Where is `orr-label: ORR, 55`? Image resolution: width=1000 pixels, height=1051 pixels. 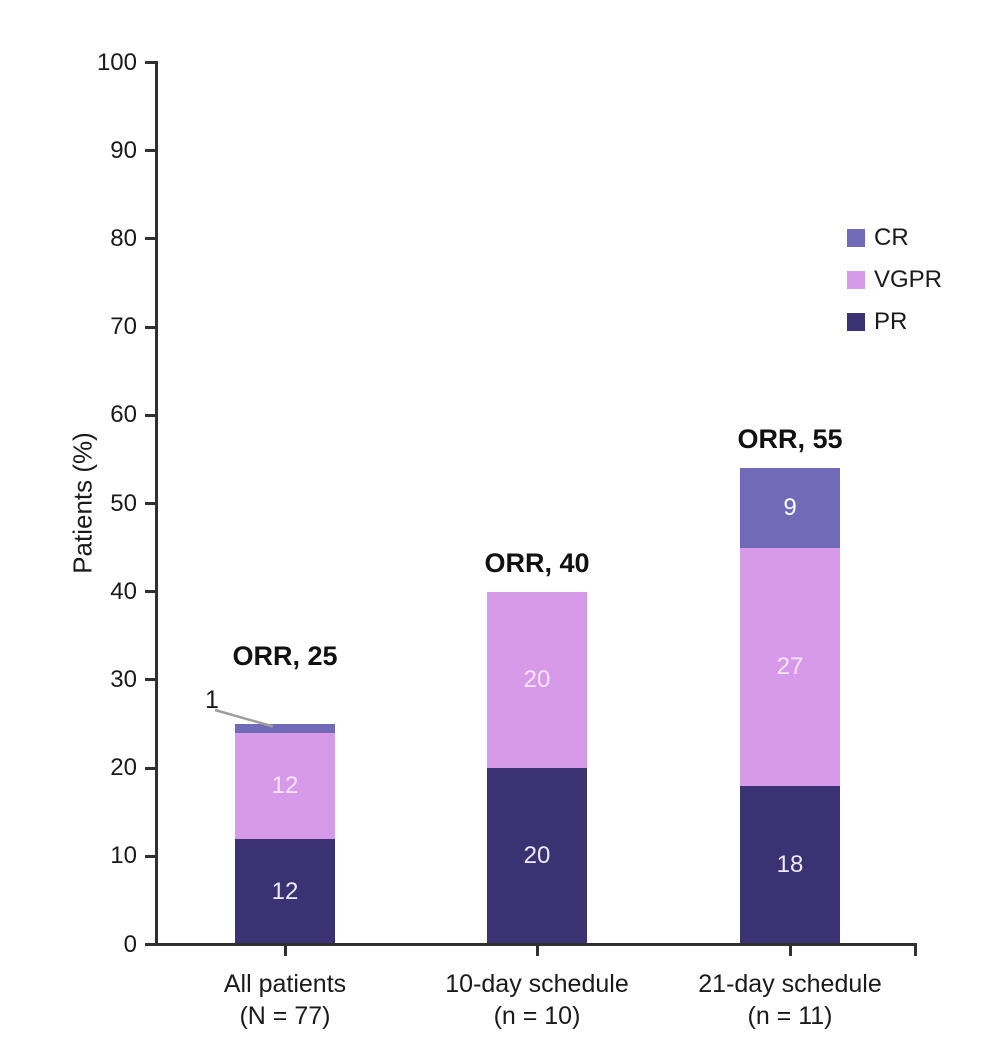 orr-label: ORR, 55 is located at coordinates (790, 439).